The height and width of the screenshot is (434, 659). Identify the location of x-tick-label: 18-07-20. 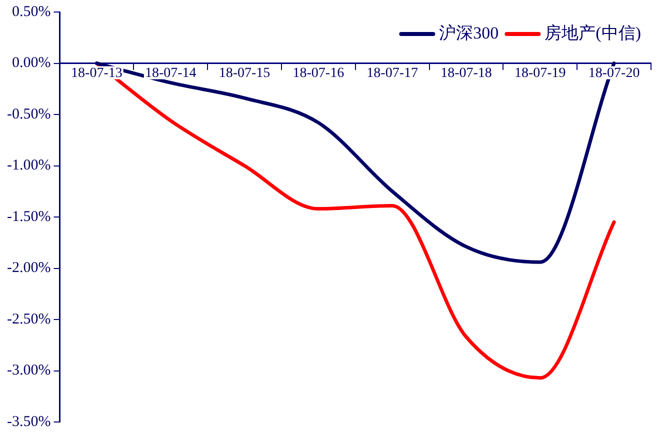
(614, 73).